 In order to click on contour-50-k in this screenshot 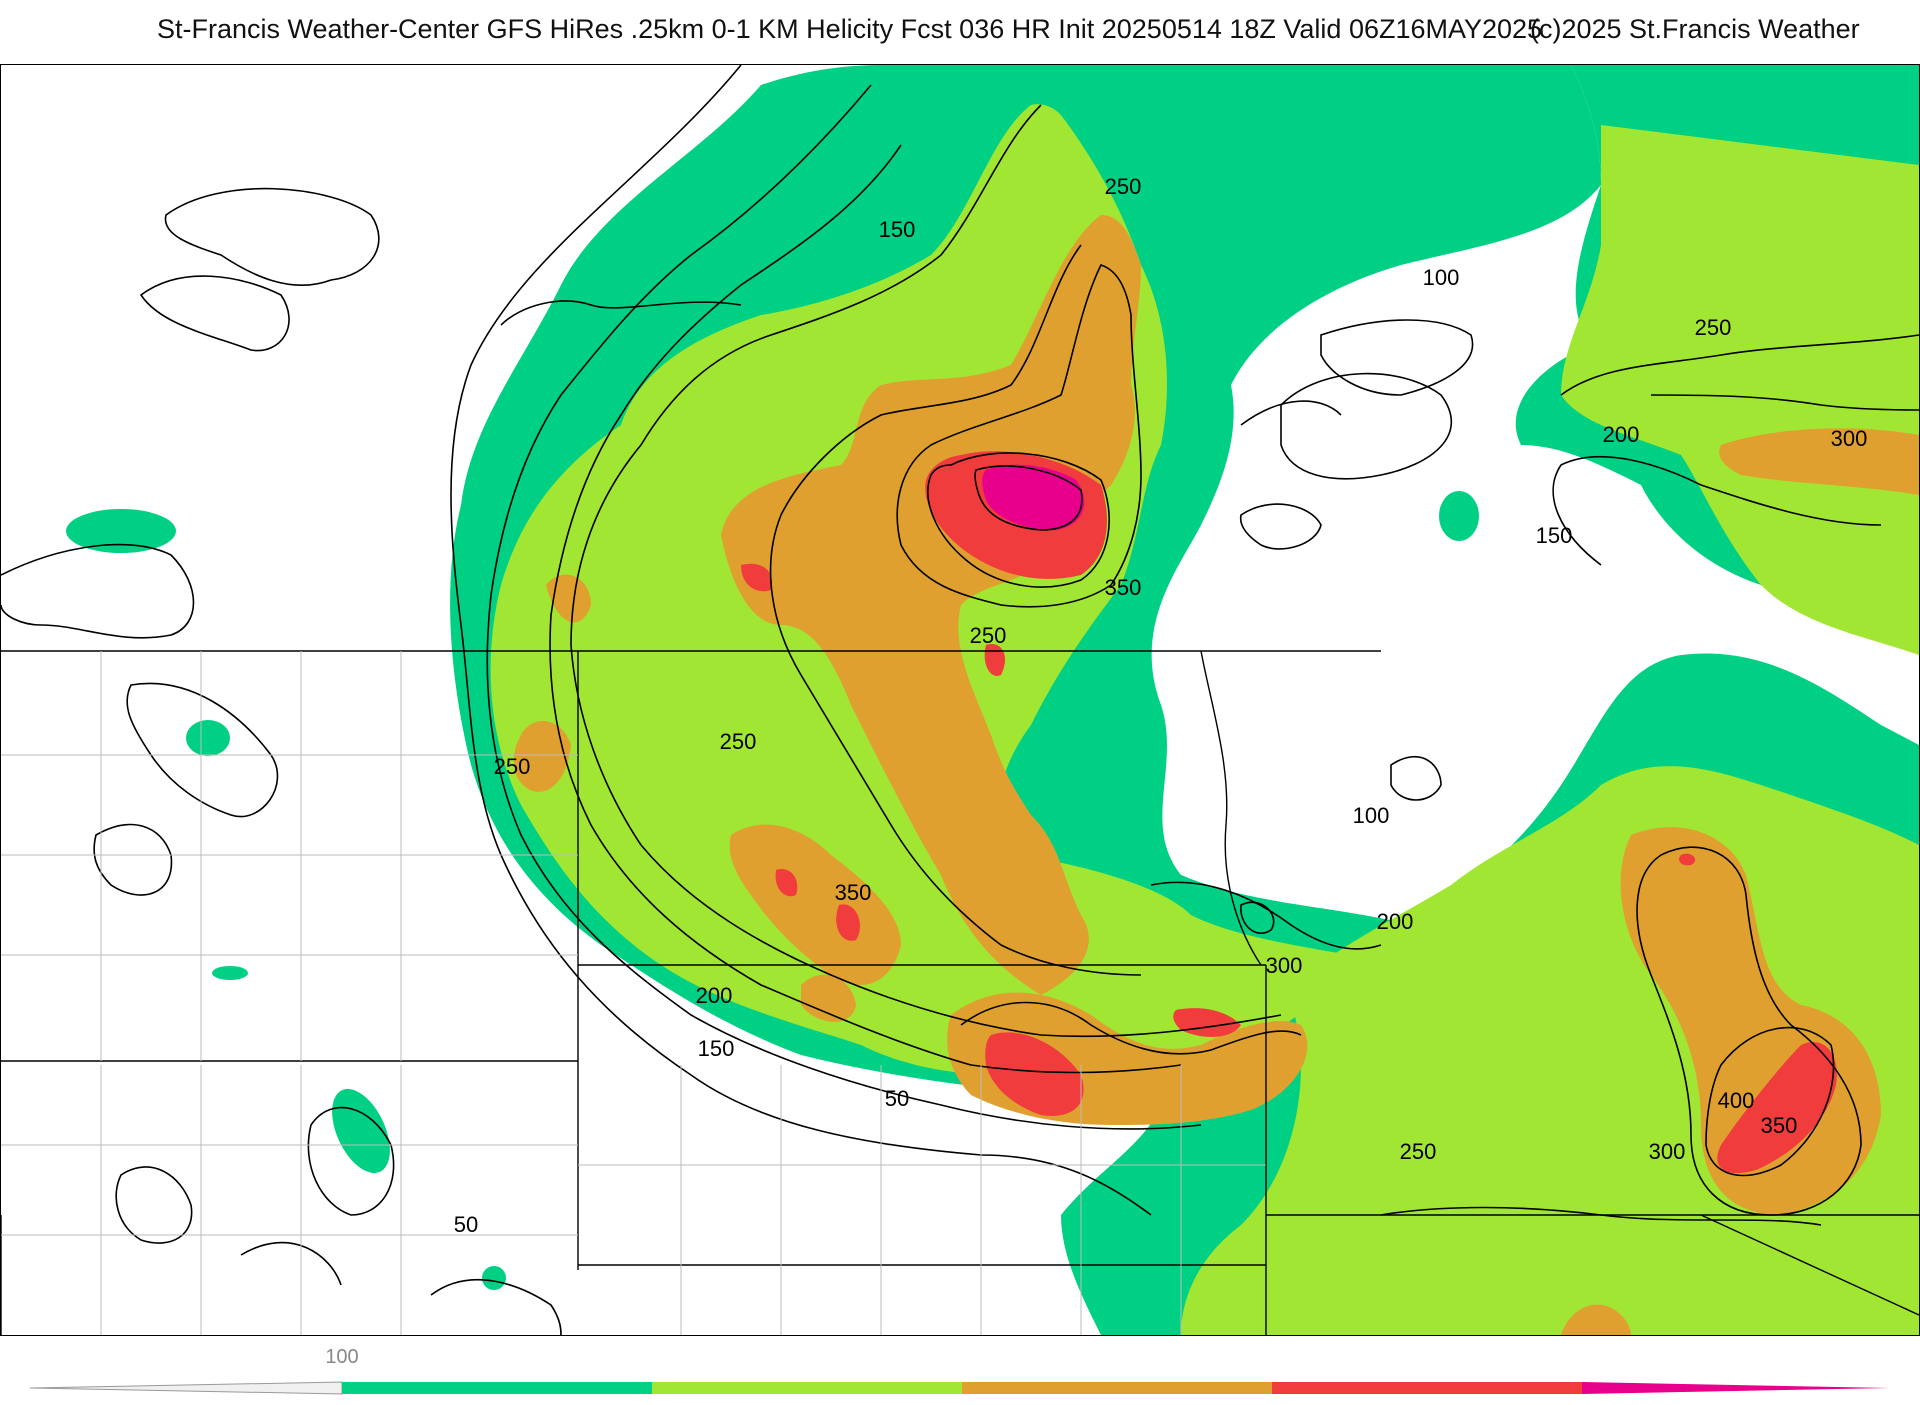, I will do `click(154, 1205)`.